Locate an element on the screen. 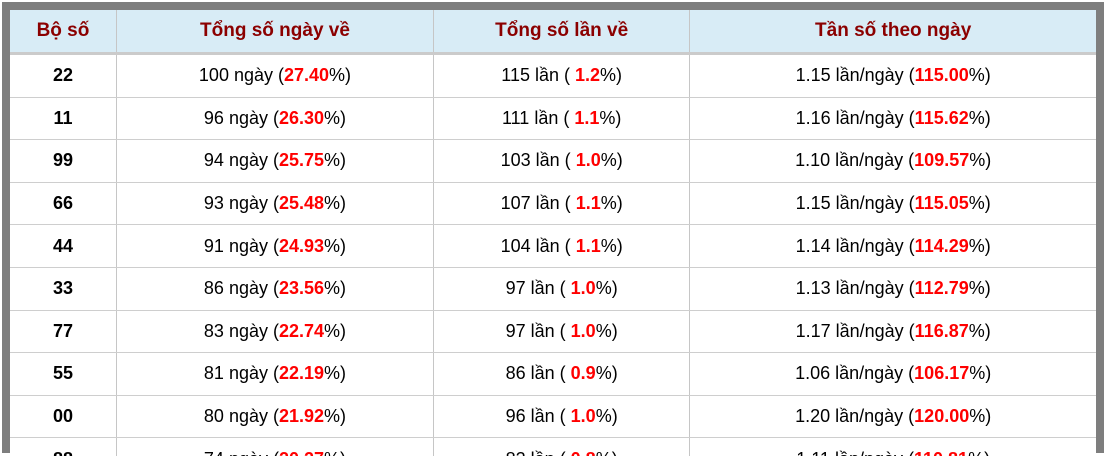  cell-total-times: 115 lần ( 1.2%) is located at coordinates (562, 75).